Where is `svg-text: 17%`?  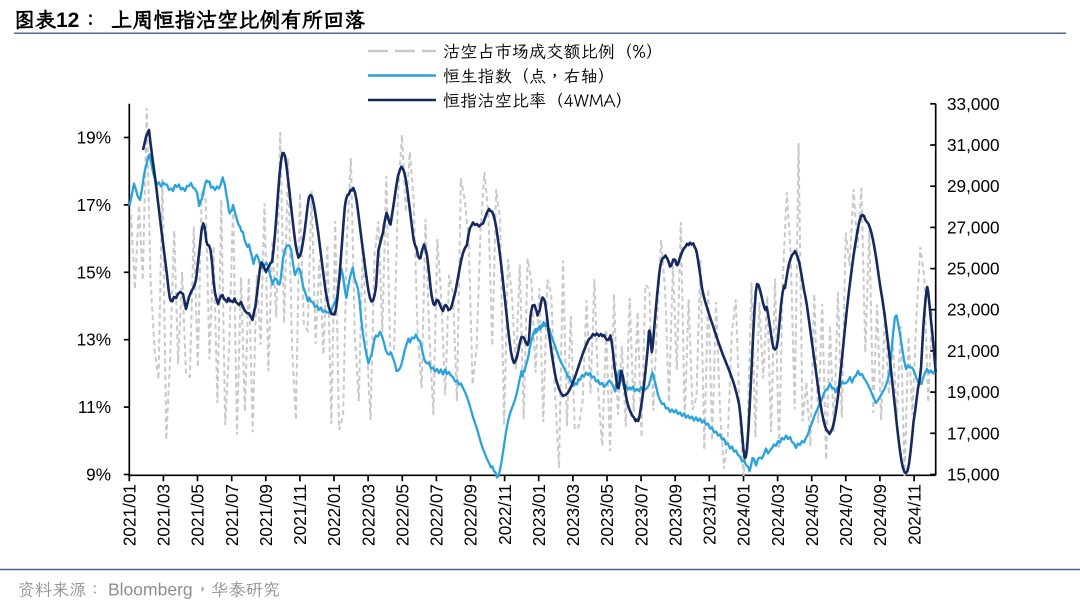 svg-text: 17% is located at coordinates (94, 205).